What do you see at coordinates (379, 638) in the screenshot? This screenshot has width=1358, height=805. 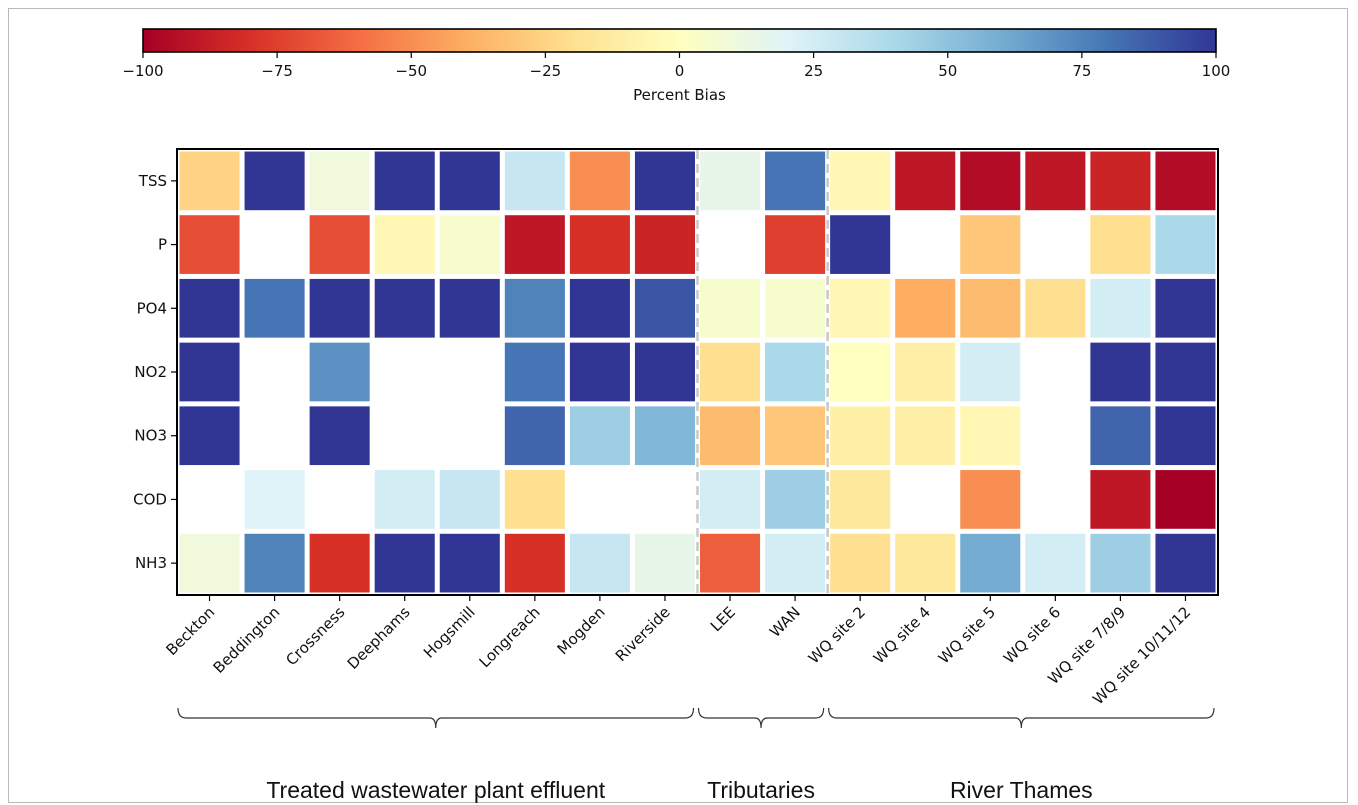 I see `x-tick-label: Deephams` at bounding box center [379, 638].